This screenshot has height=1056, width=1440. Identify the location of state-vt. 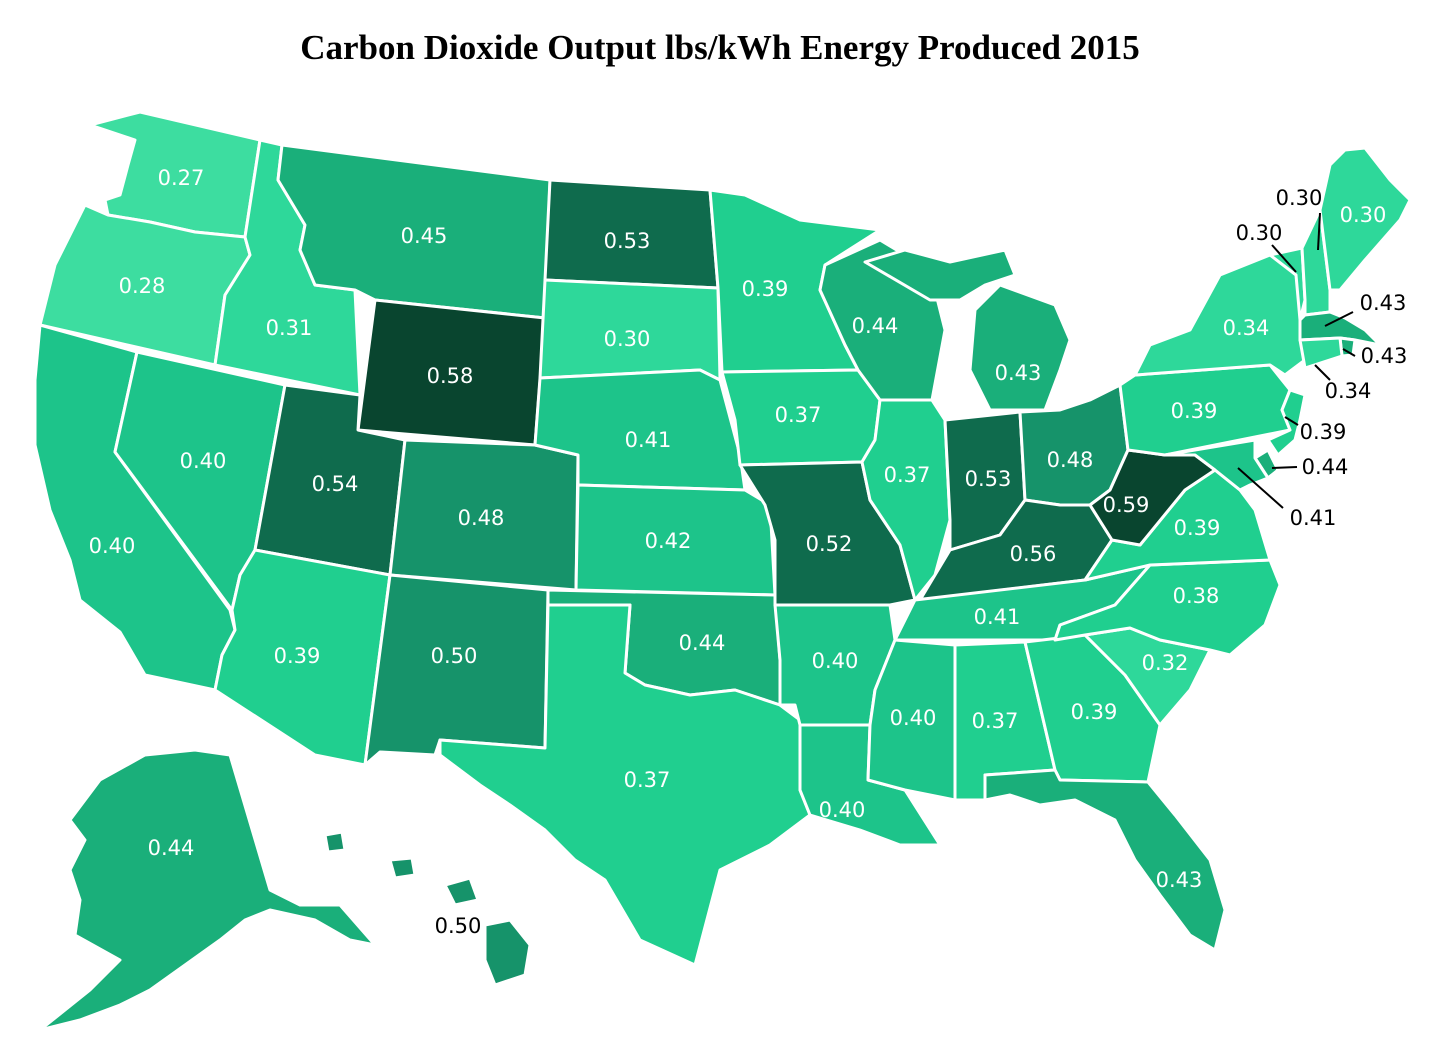
(1287, 284).